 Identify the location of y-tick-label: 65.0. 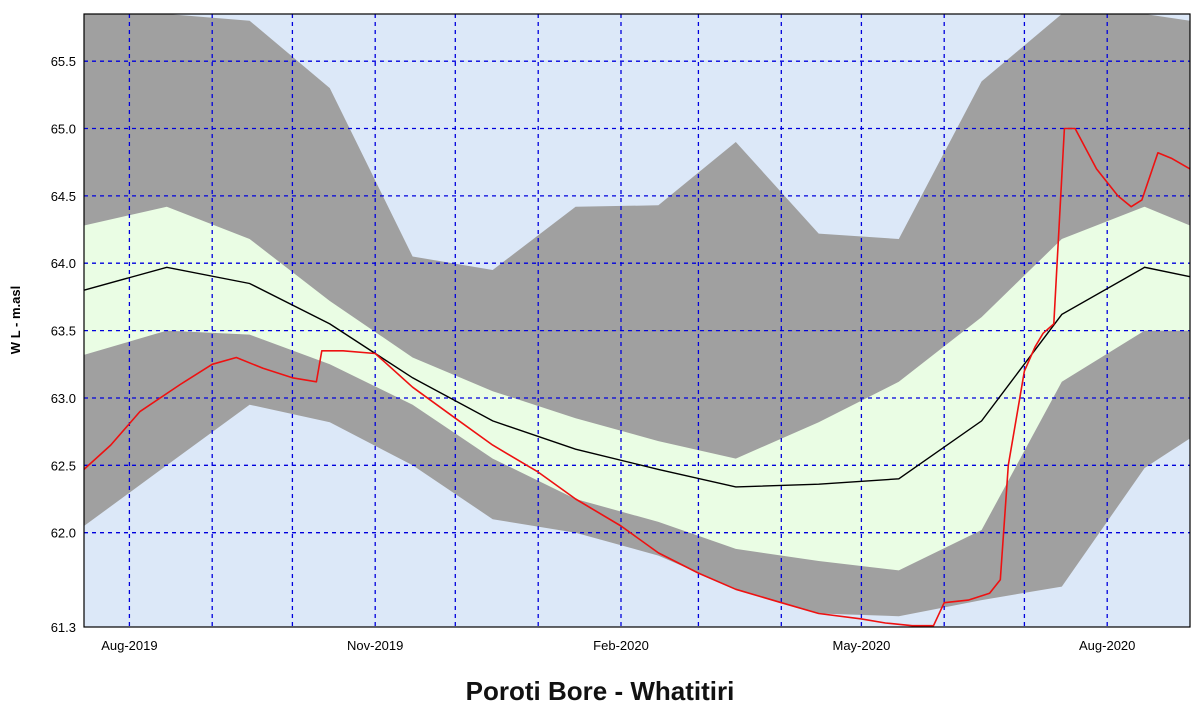
(63, 129).